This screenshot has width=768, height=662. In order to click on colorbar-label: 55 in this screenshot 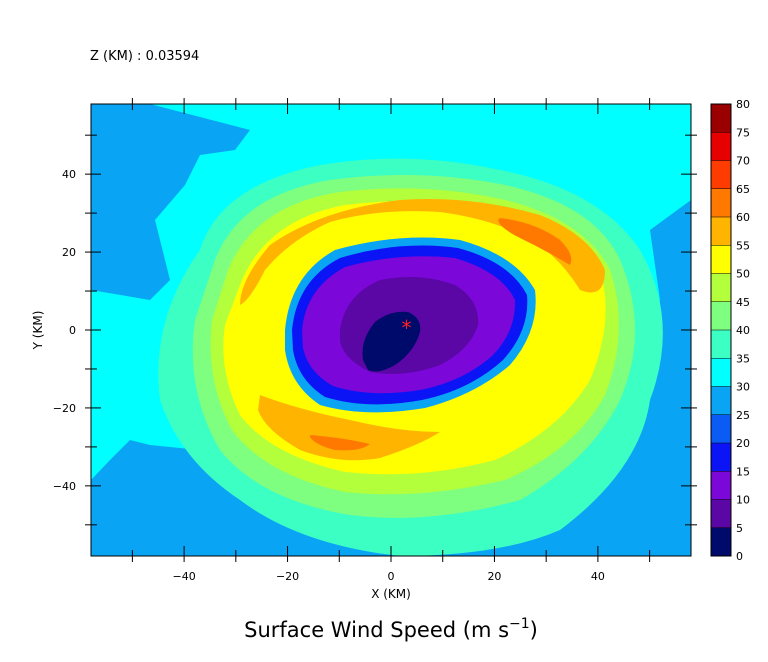, I will do `click(743, 245)`.